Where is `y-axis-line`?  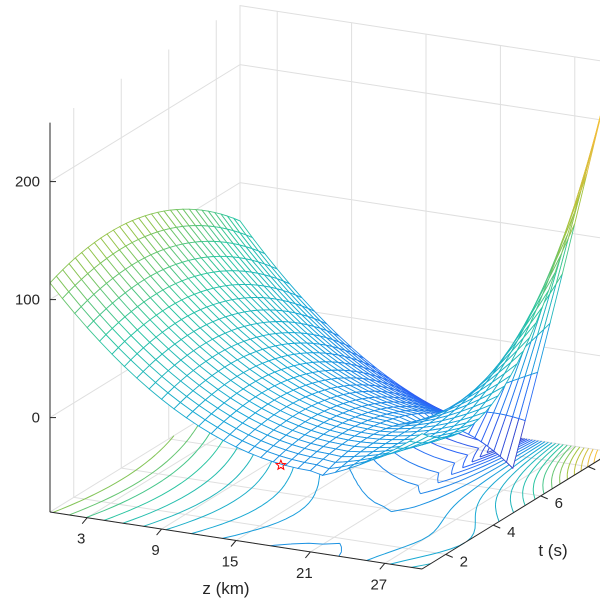 y-axis-line is located at coordinates (510, 514).